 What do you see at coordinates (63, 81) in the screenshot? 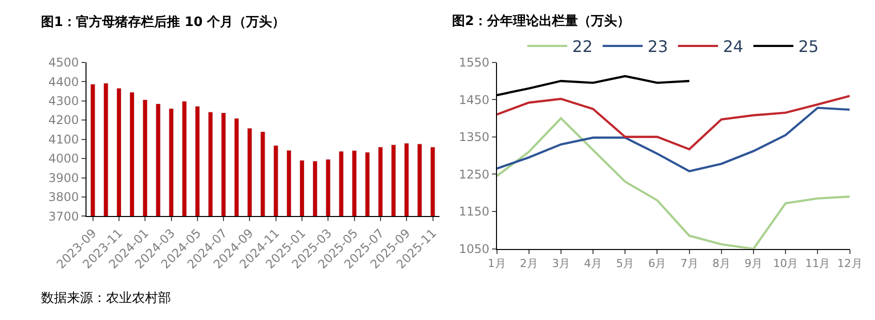
I see `y-tick-label: 4400` at bounding box center [63, 81].